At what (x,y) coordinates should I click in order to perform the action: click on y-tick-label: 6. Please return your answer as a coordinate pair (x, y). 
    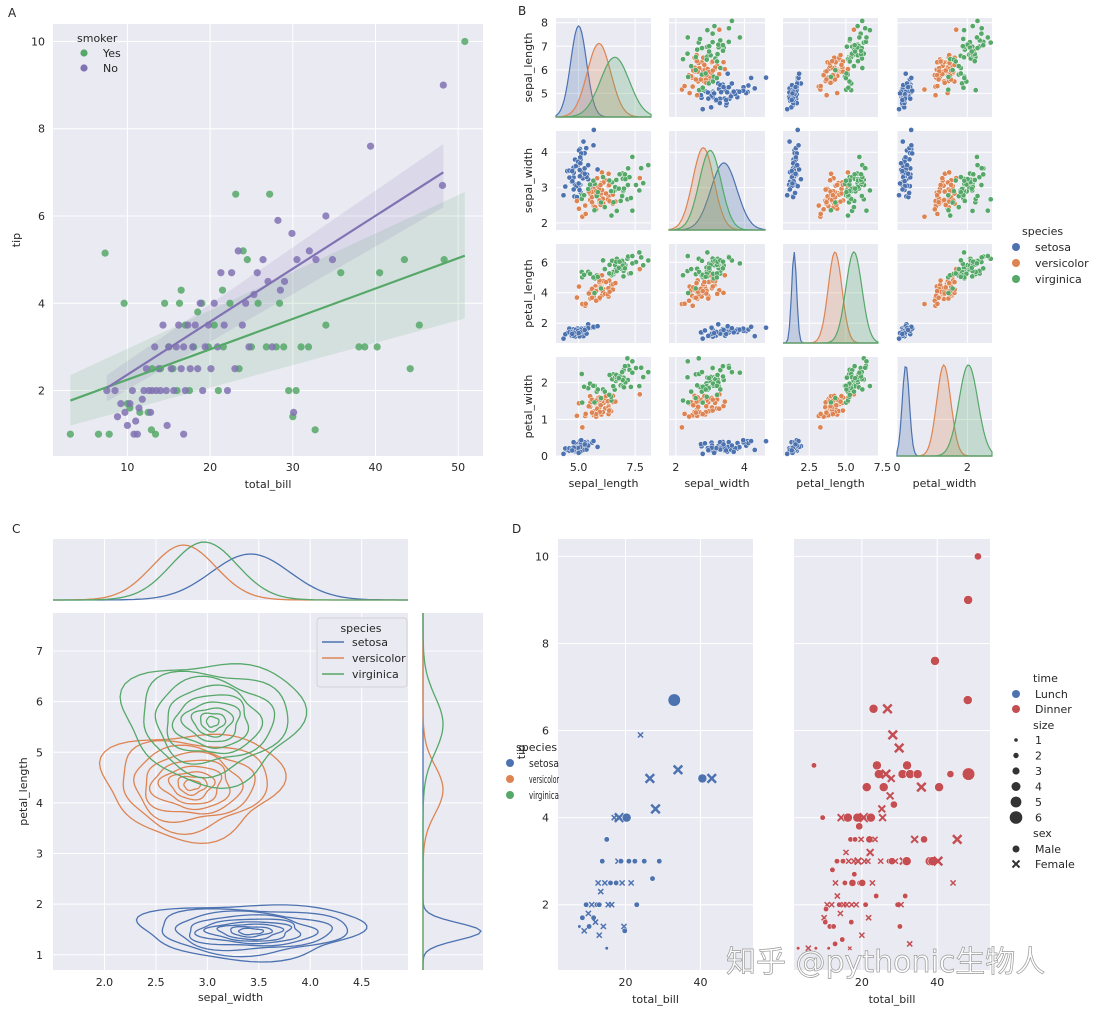
    Looking at the image, I should click on (544, 262).